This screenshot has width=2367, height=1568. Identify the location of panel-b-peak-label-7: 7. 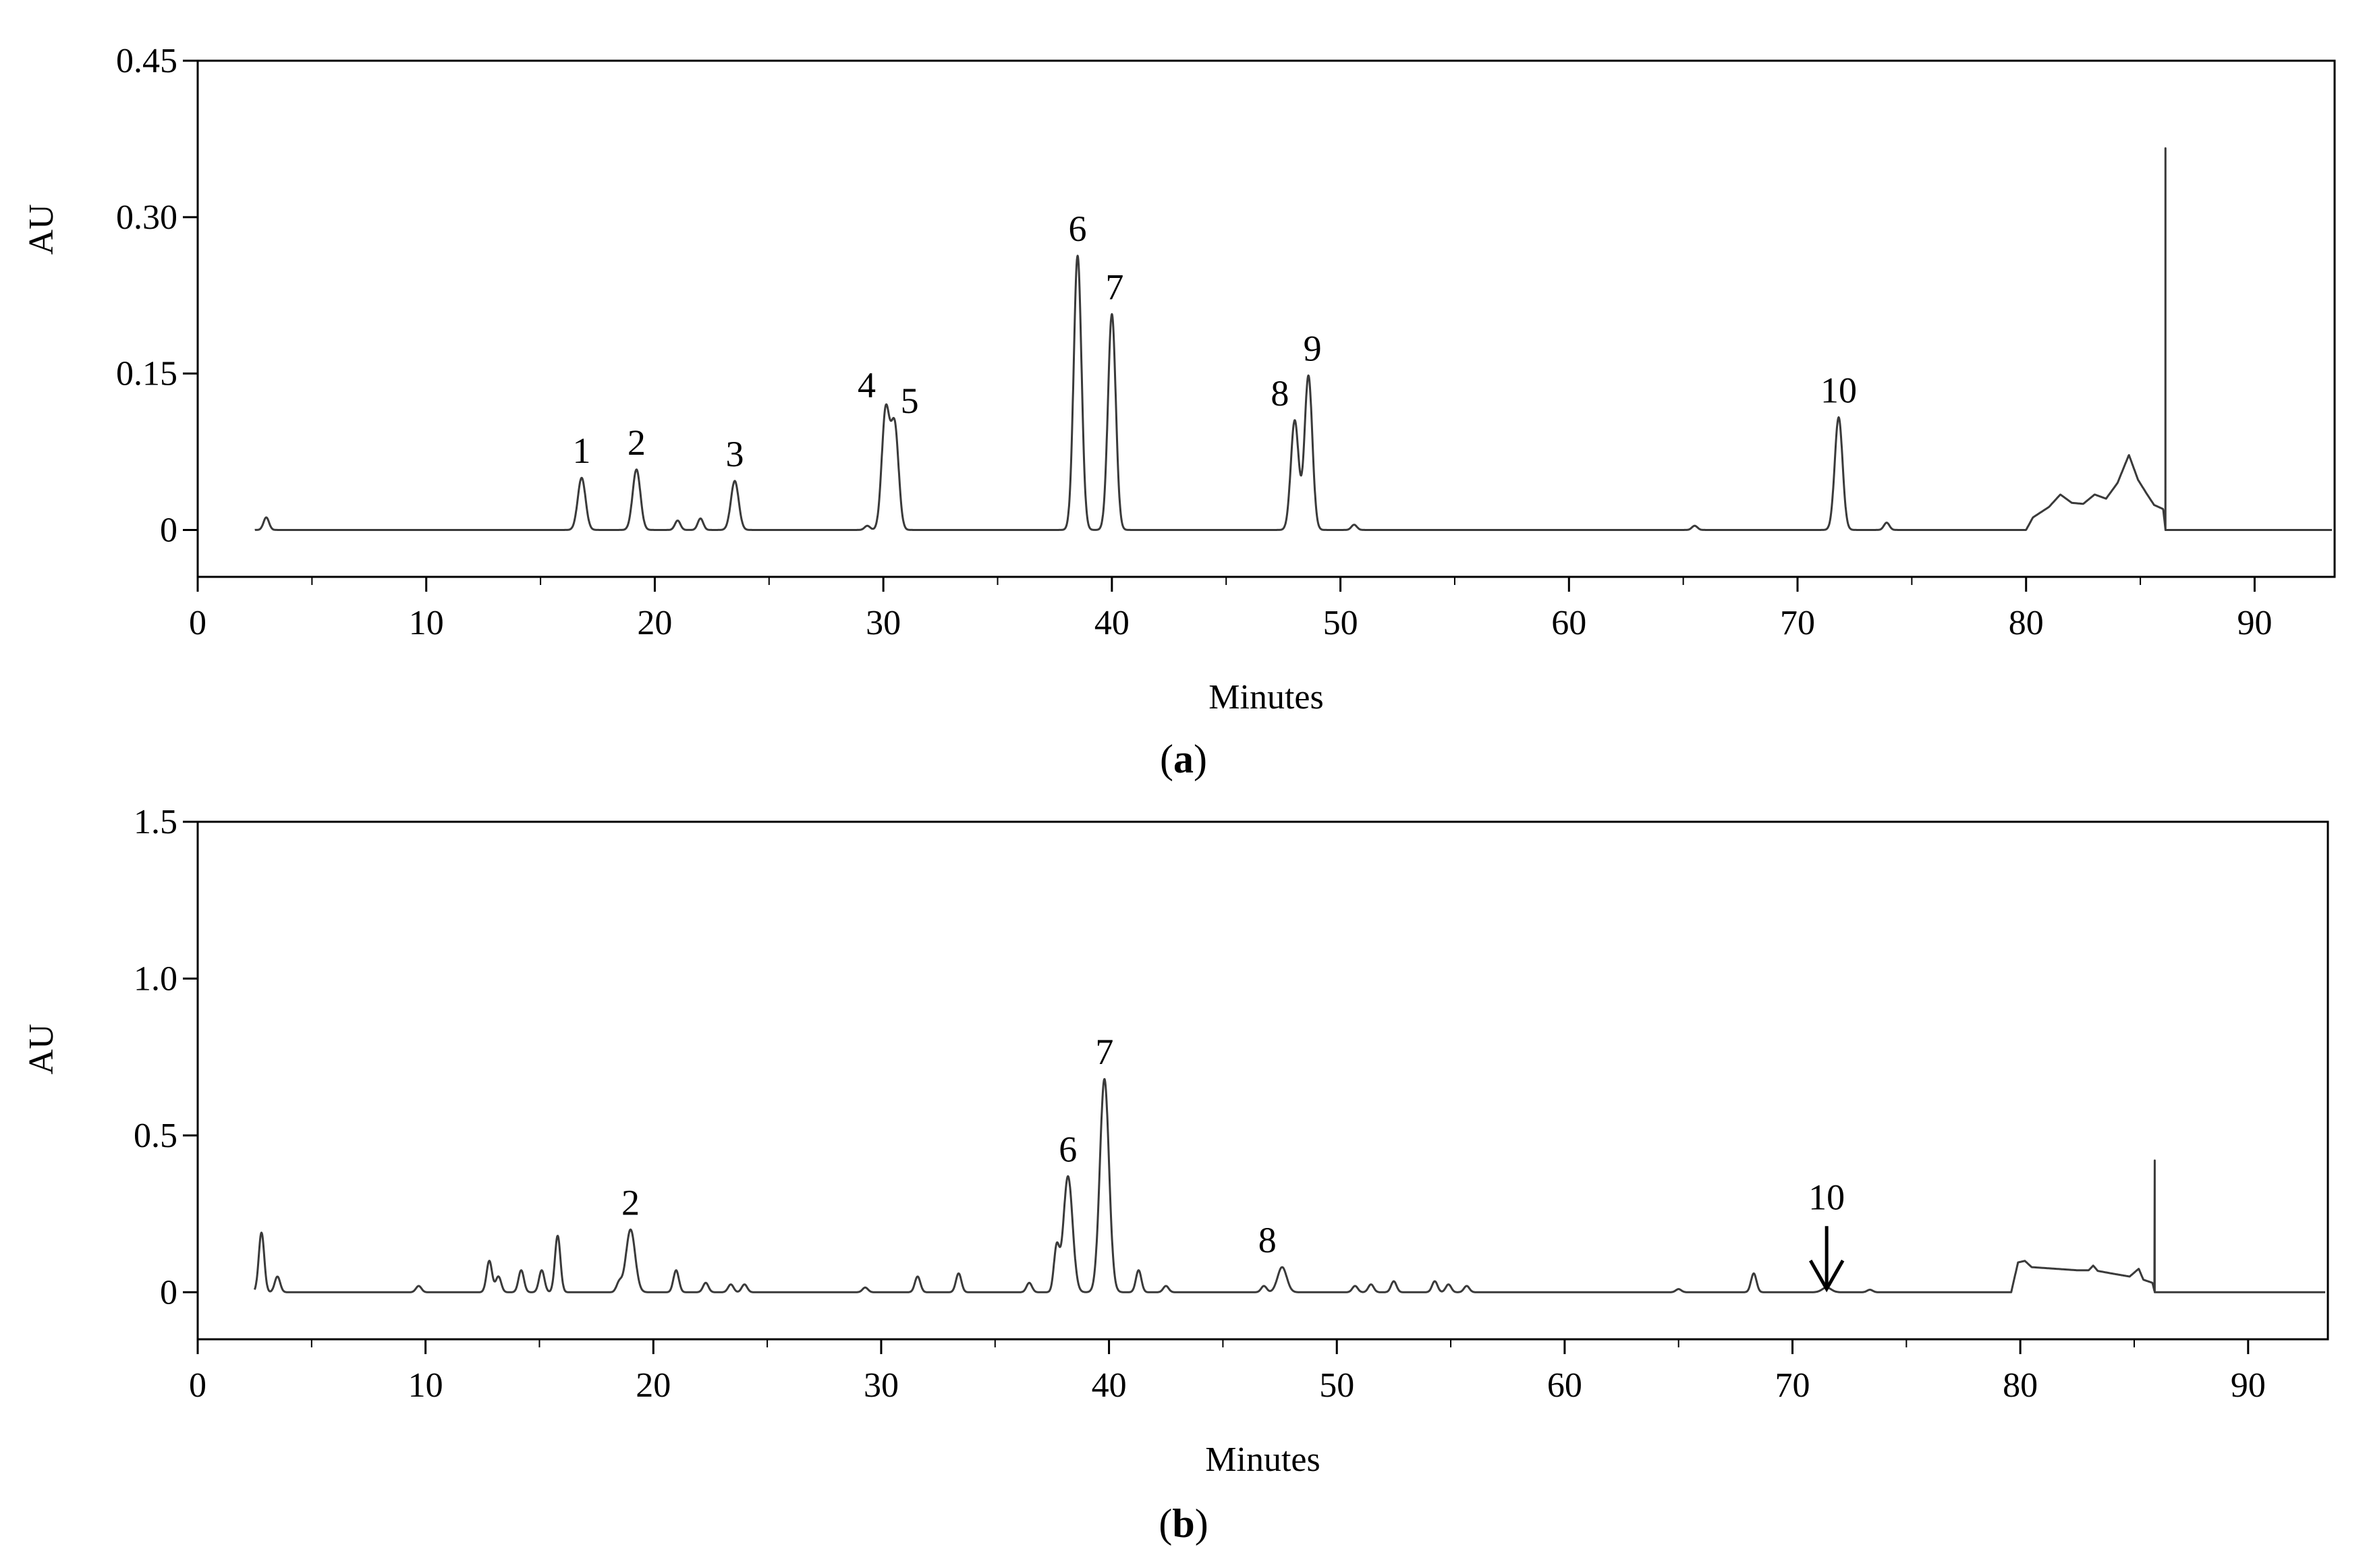
(1104, 1052).